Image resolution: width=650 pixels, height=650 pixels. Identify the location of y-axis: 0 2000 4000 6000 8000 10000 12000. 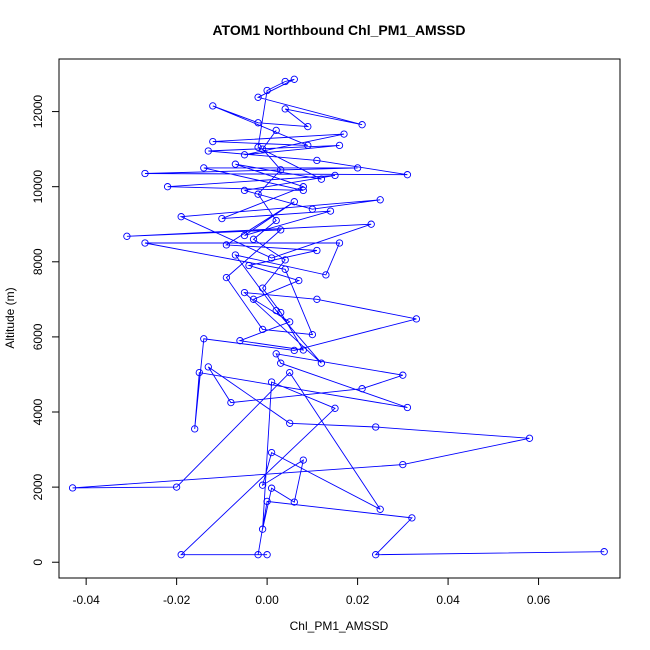
(45, 330).